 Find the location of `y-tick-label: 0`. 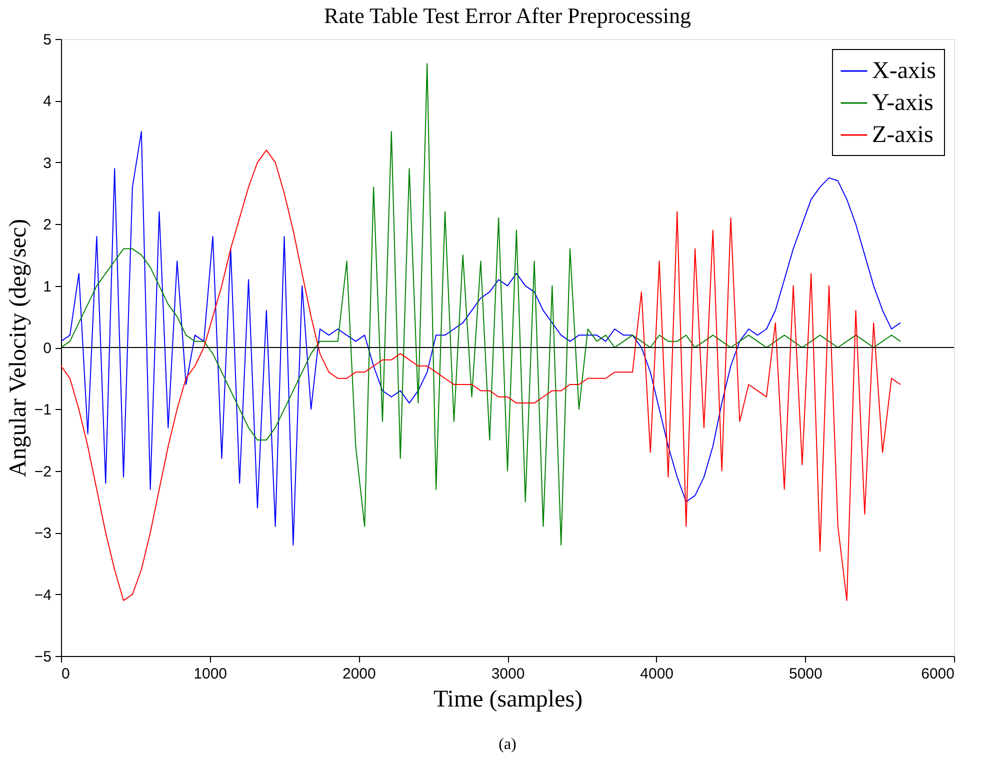

y-tick-label: 0 is located at coordinates (47, 348).